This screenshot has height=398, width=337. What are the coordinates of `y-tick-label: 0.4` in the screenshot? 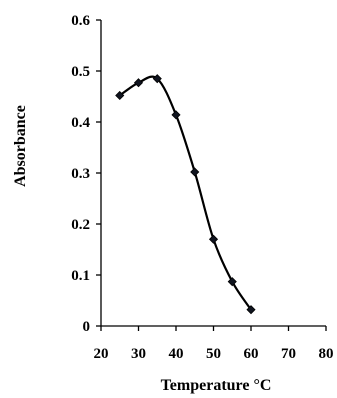 It's located at (80, 123).